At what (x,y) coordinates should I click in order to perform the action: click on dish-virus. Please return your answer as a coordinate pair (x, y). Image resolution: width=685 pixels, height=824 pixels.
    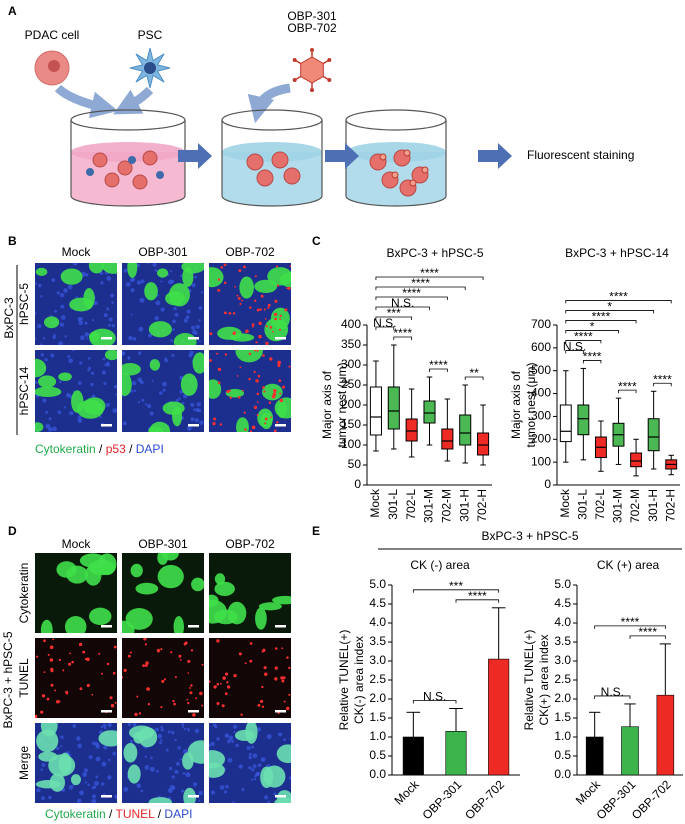
    Looking at the image, I should click on (383, 157).